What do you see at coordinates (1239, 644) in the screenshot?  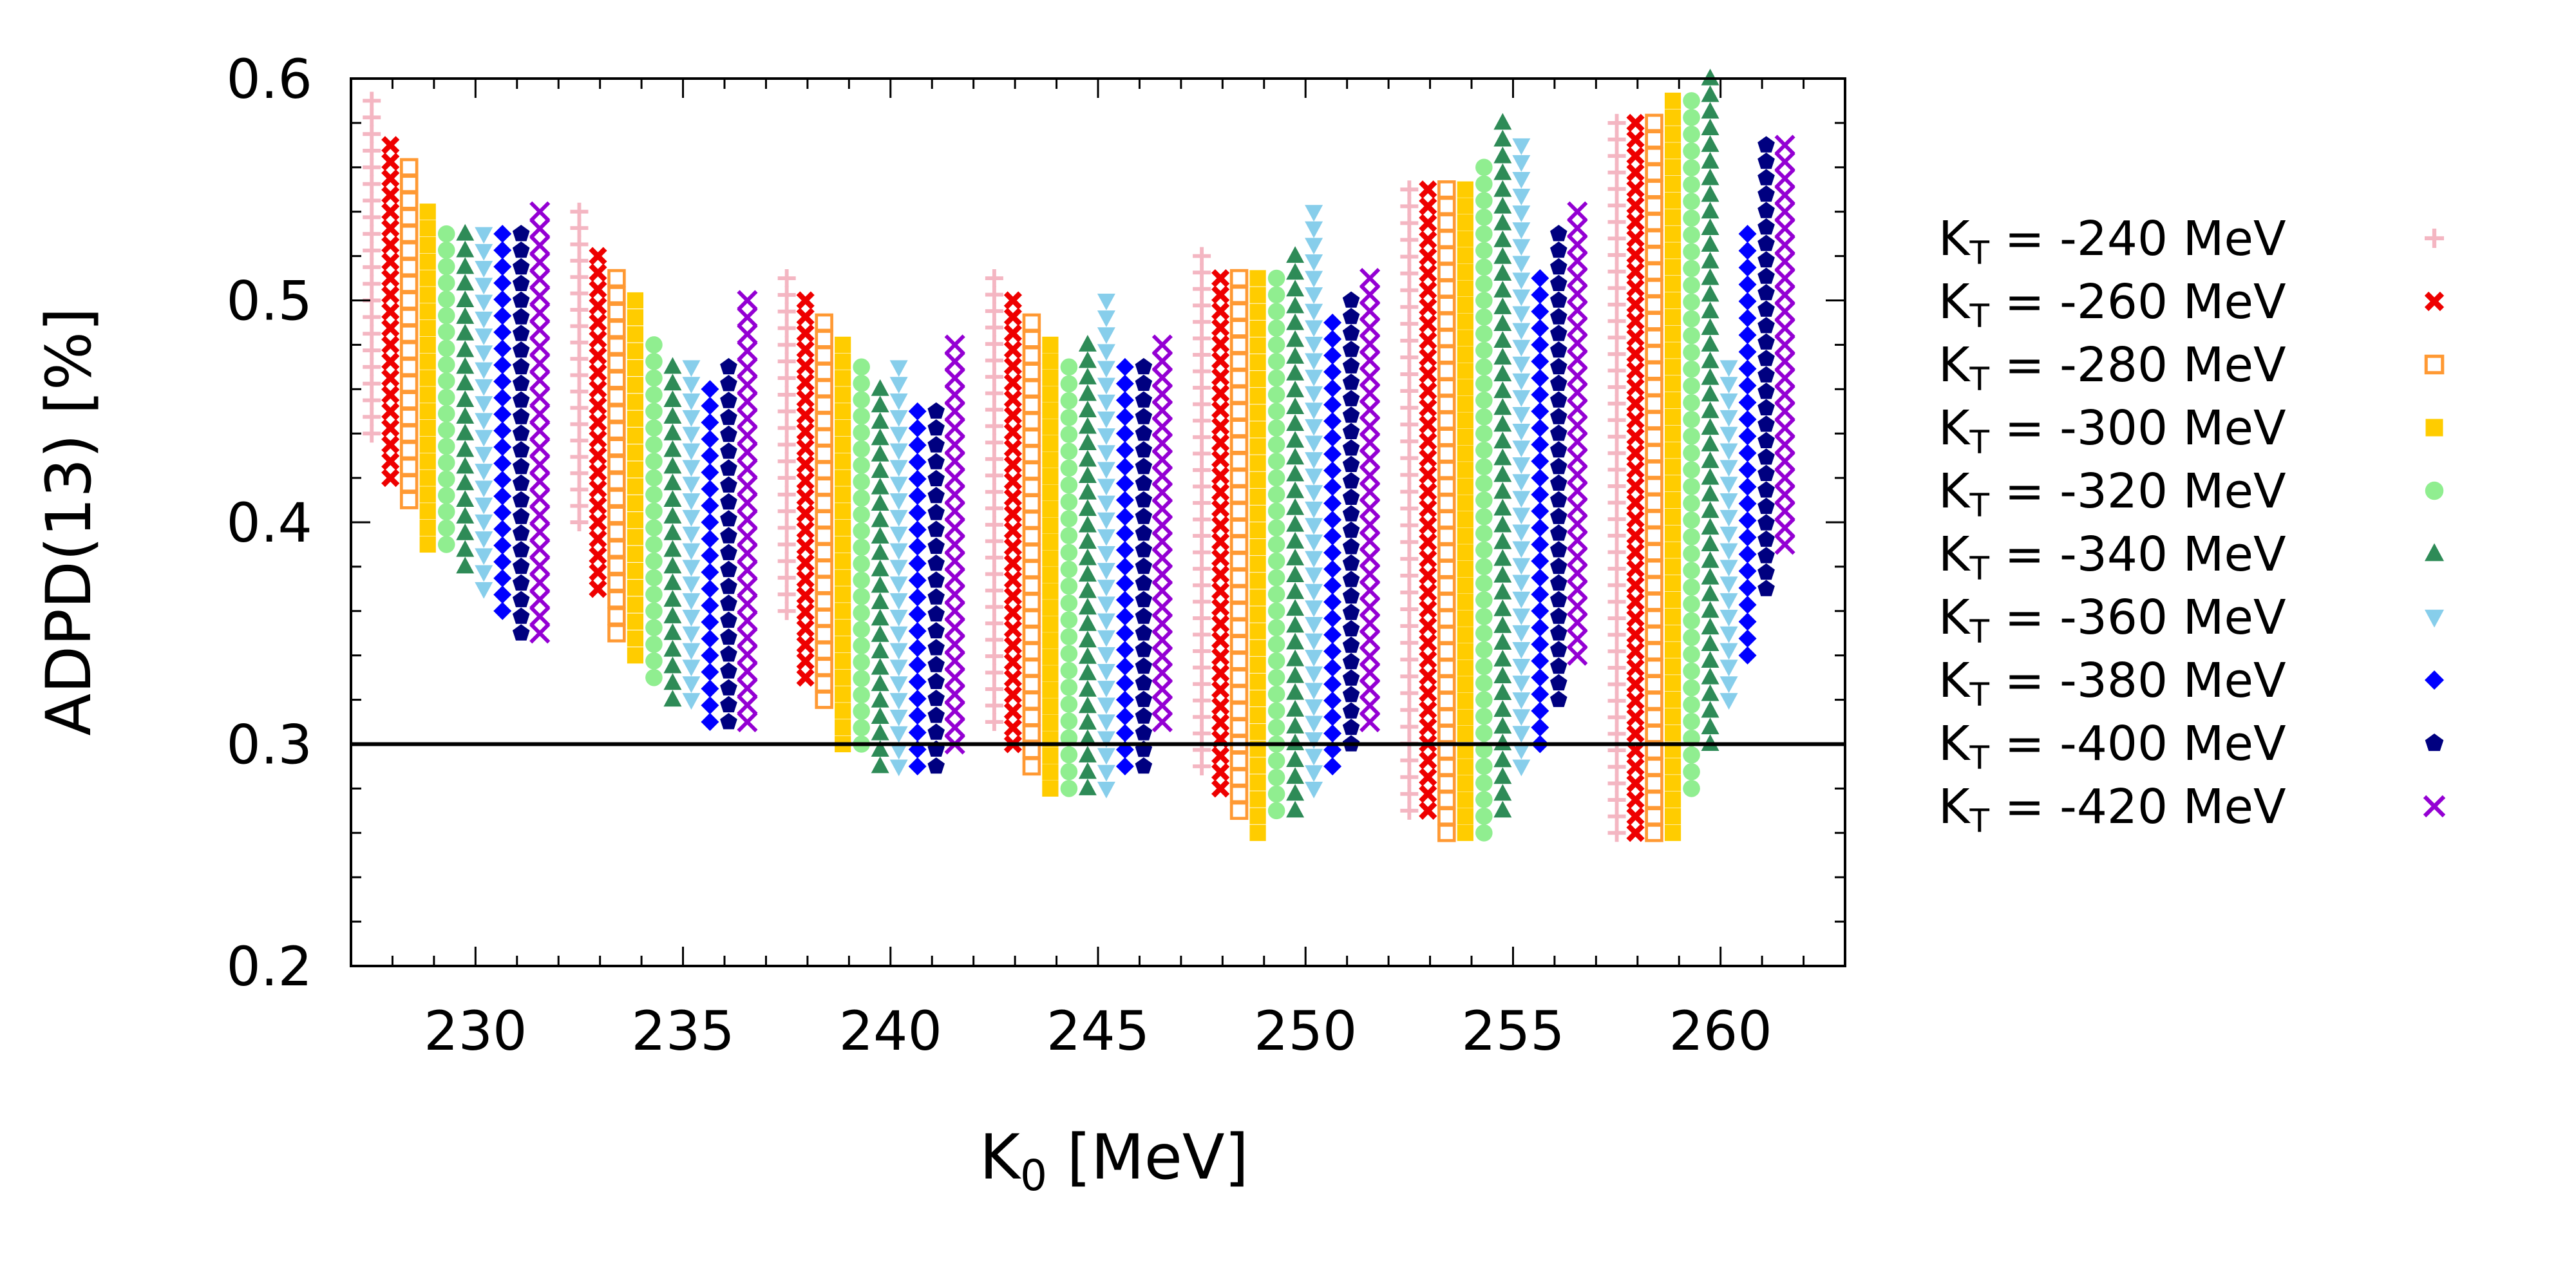 I see `point--280-k0-247.5` at bounding box center [1239, 644].